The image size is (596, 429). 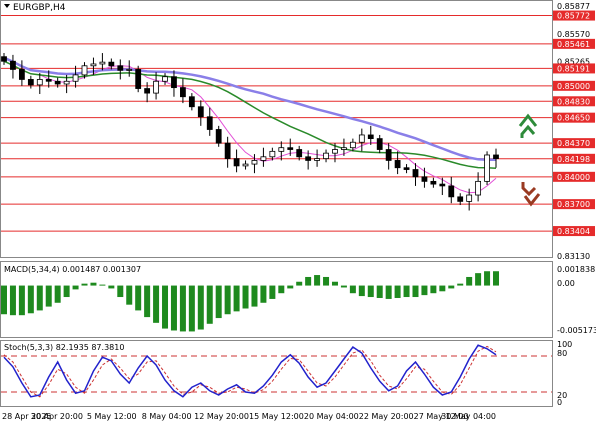 I want to click on triangle-down-icon, so click(x=7, y=6).